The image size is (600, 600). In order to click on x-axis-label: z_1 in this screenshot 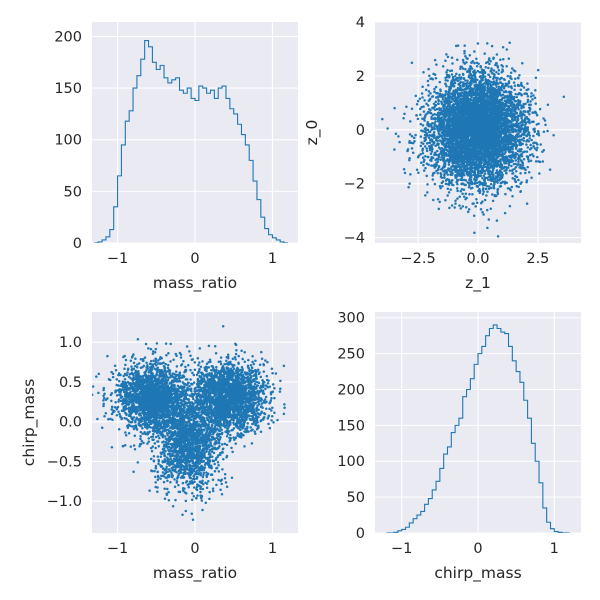, I will do `click(478, 283)`.